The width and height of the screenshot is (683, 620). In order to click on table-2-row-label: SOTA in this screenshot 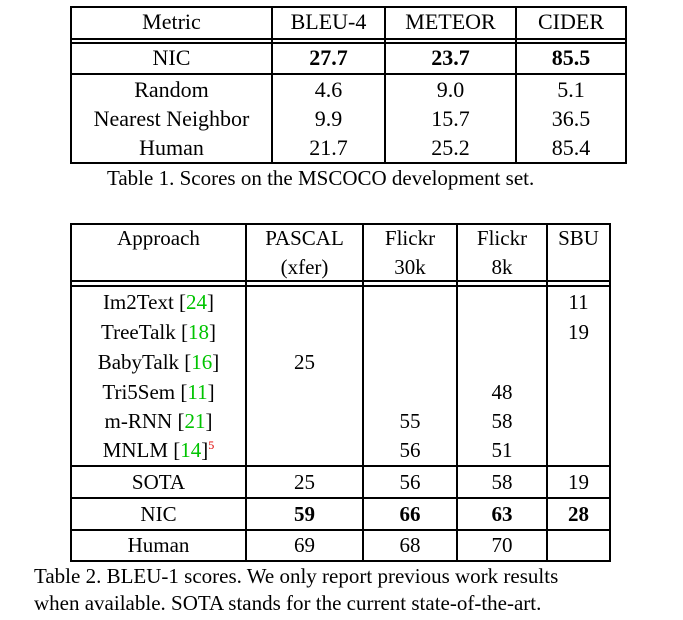, I will do `click(158, 482)`.